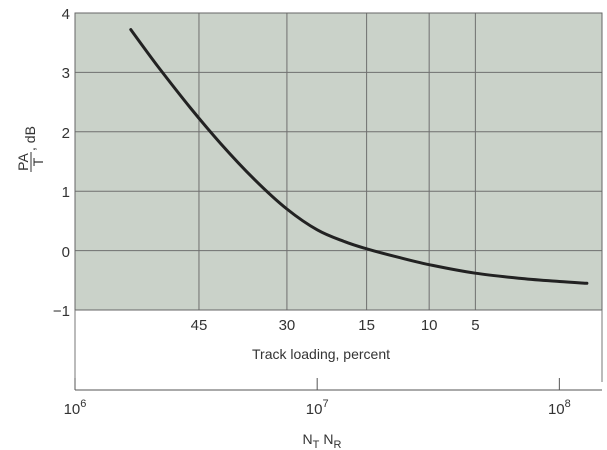 Image resolution: width=607 pixels, height=450 pixels. What do you see at coordinates (321, 354) in the screenshot?
I see `secondary-axis-title: Track loading, percent` at bounding box center [321, 354].